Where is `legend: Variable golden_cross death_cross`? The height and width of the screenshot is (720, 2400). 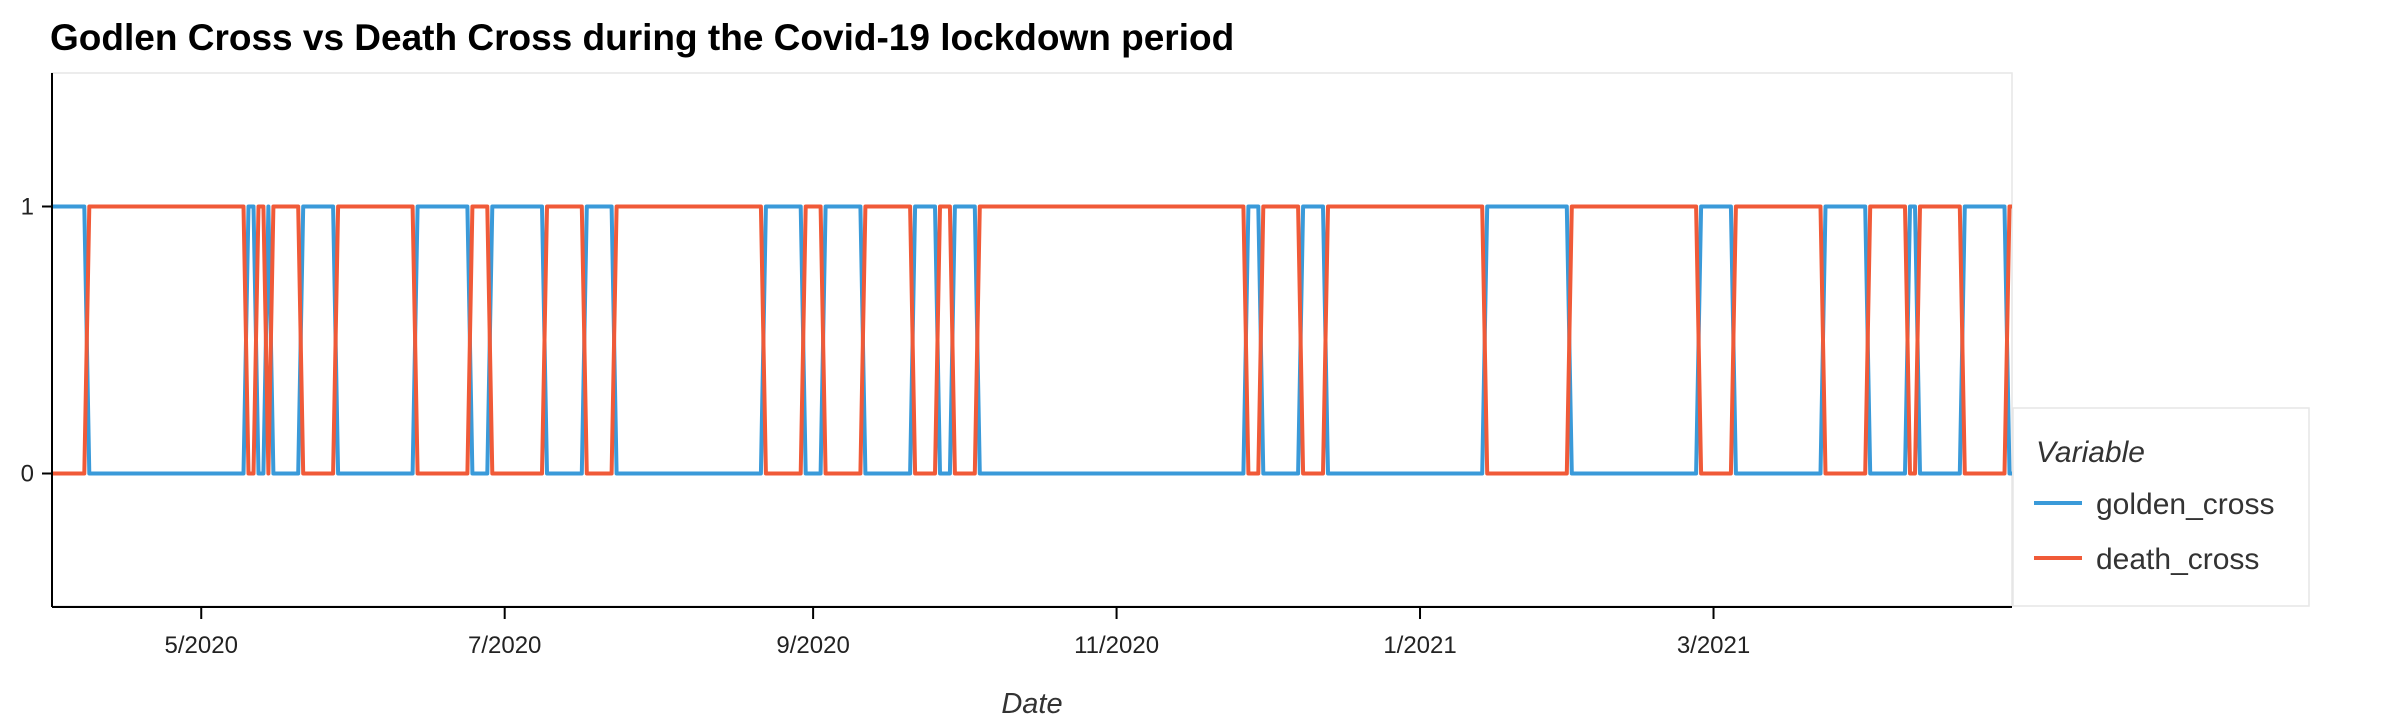 legend: Variable golden_cross death_cross is located at coordinates (2161, 507).